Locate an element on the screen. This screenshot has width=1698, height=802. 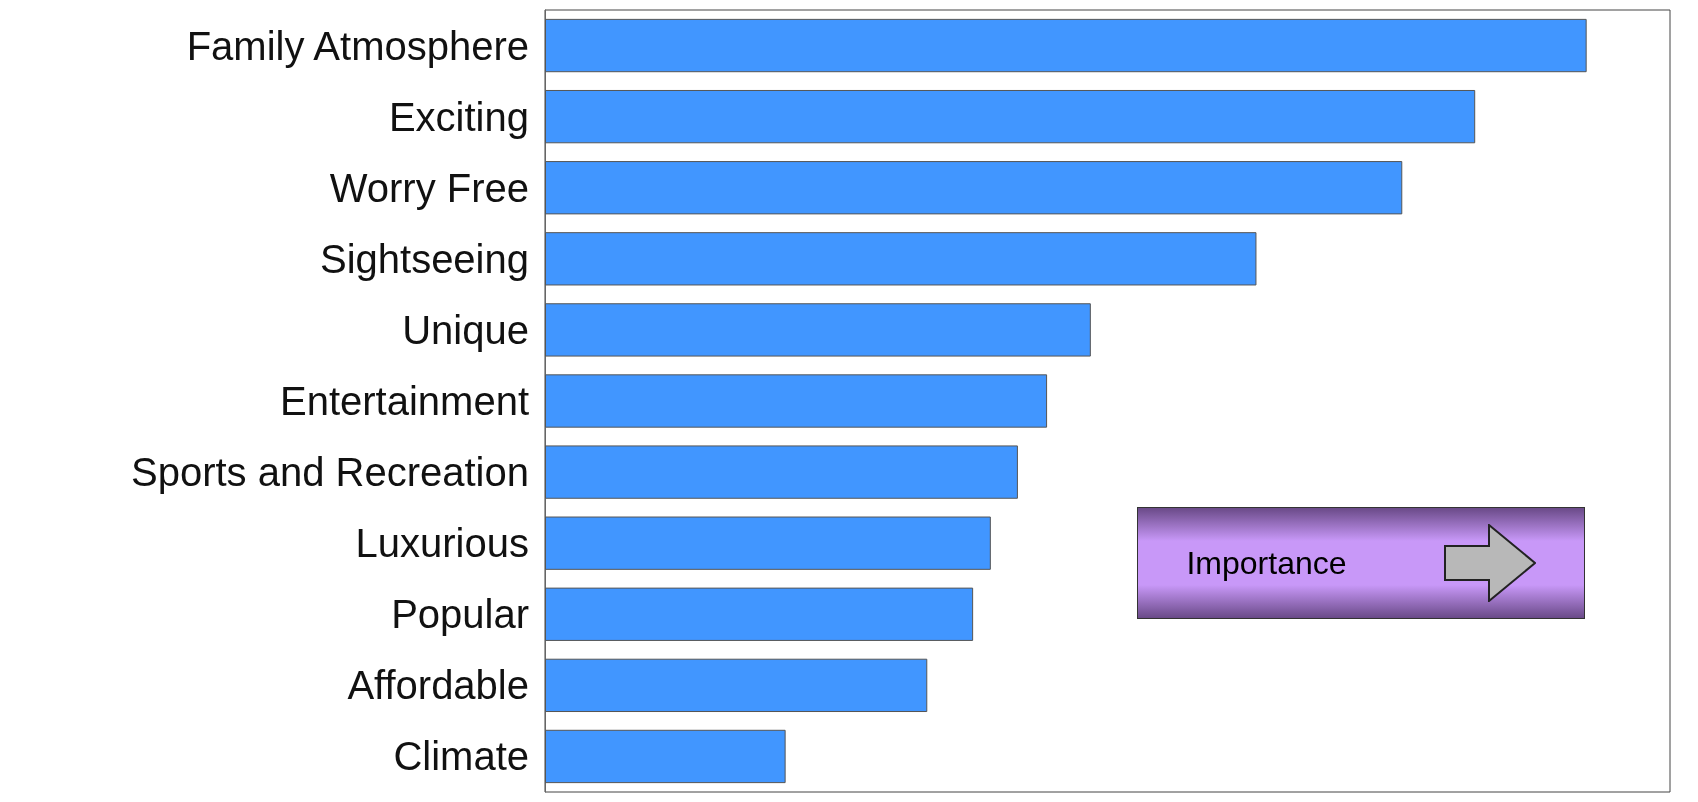
y-tick-label: Affordable is located at coordinates (438, 685).